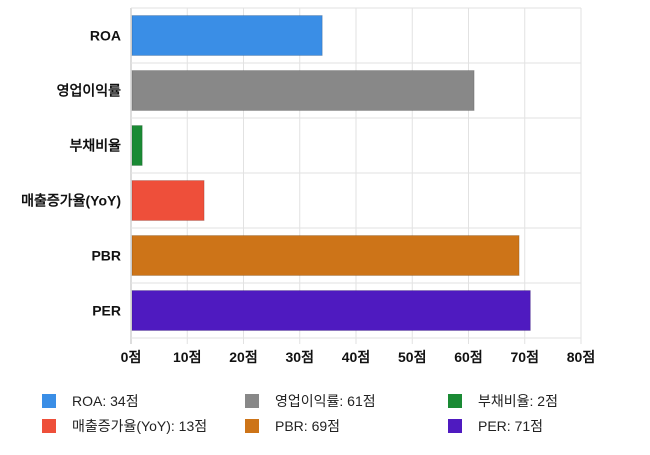 This screenshot has height=455, width=650. Describe the element at coordinates (187, 357) in the screenshot. I see `x-tick-label: 10점` at that location.